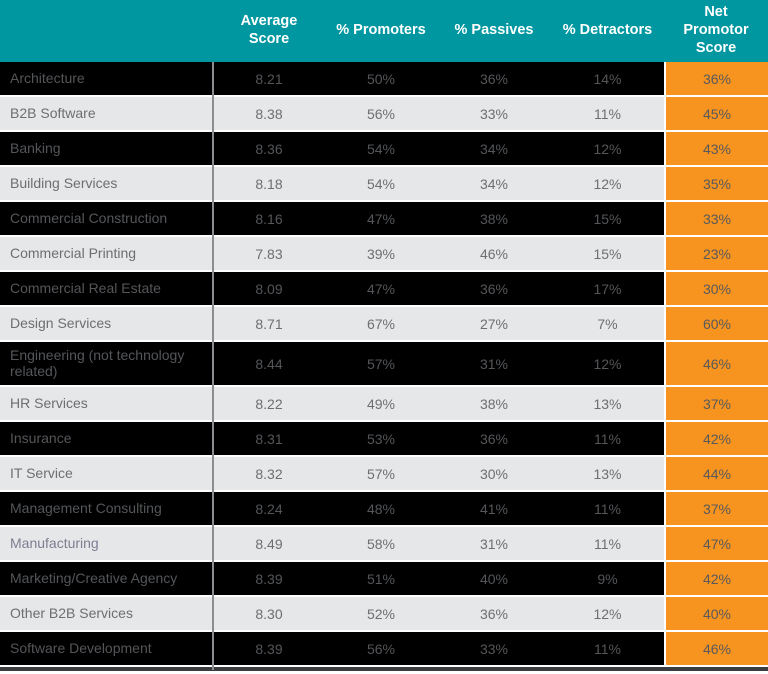 The image size is (768, 674). Describe the element at coordinates (494, 509) in the screenshot. I see `passives-cell: 41%` at that location.